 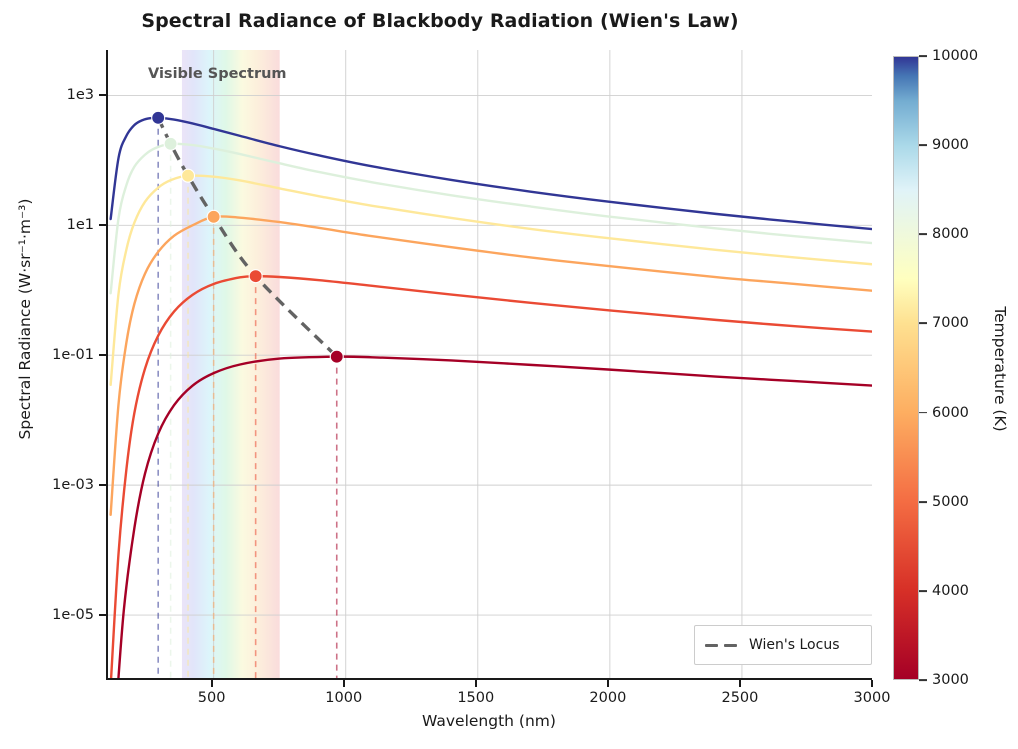 I want to click on x-tick-label: 3000, so click(x=872, y=698).